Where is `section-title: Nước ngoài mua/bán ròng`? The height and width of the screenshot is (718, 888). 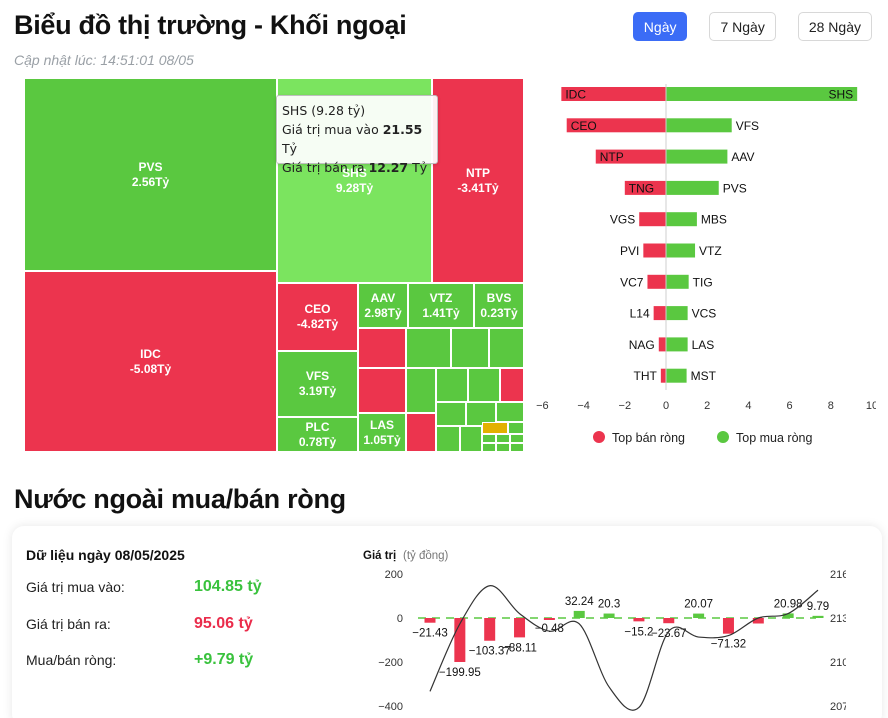 section-title: Nước ngoài mua/bán ròng is located at coordinates (180, 499).